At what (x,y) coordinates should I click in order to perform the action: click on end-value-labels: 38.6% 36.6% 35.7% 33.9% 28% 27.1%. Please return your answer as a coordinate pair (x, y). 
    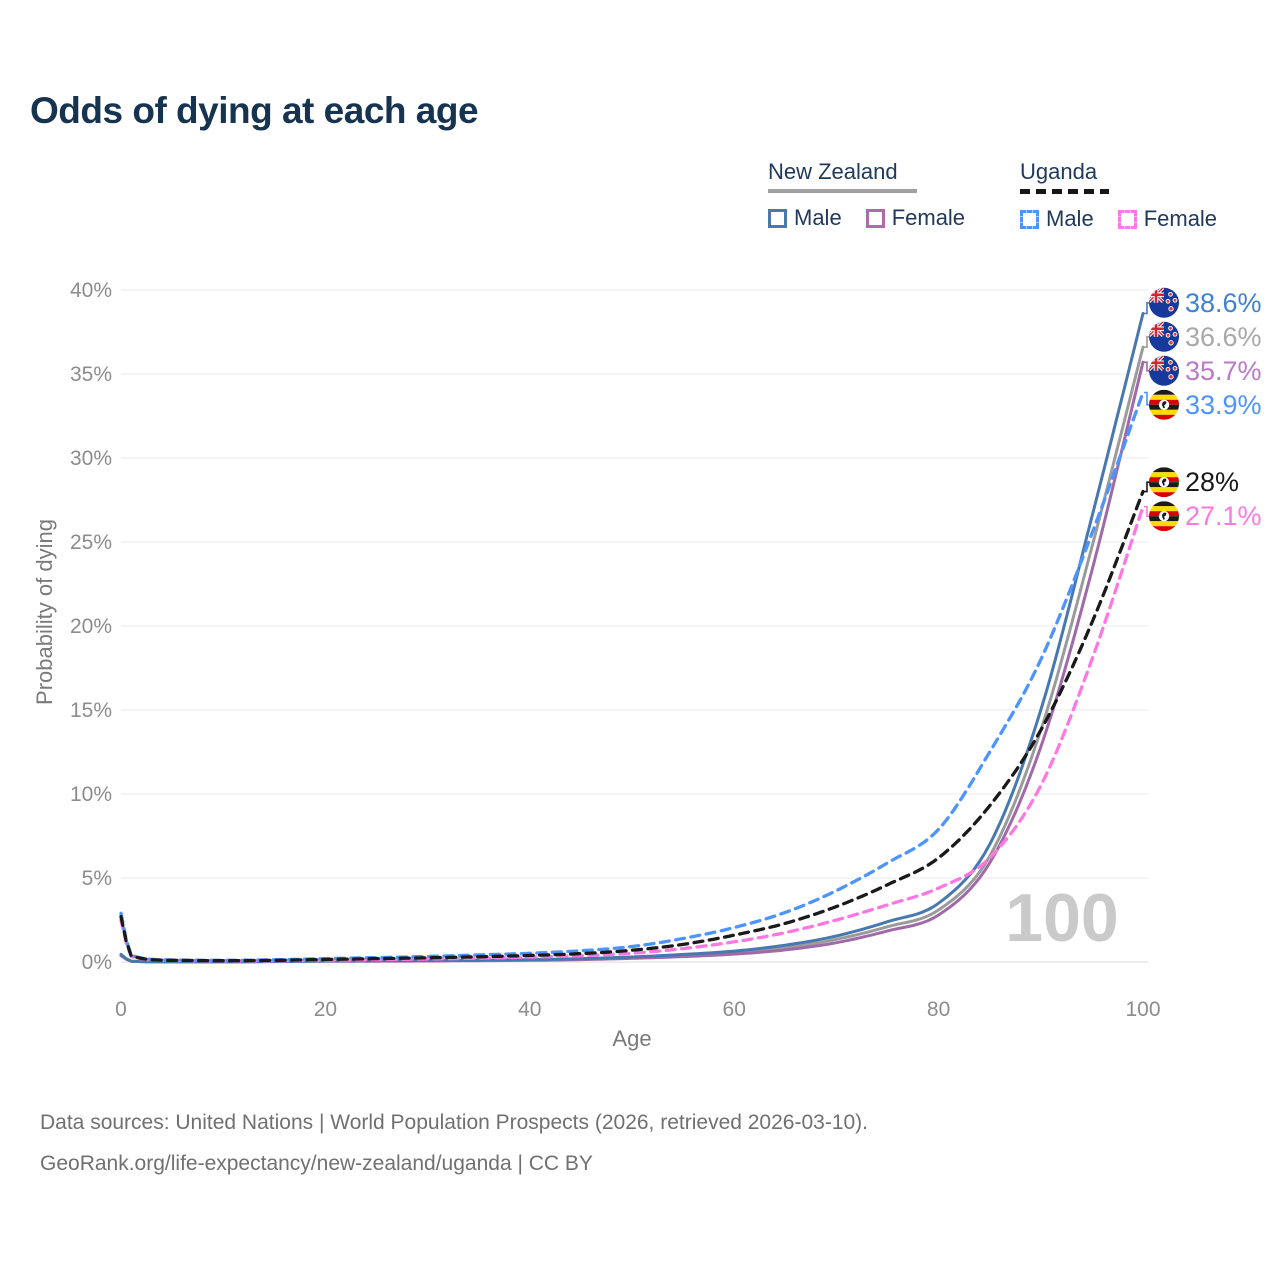
    Looking at the image, I should click on (1223, 409).